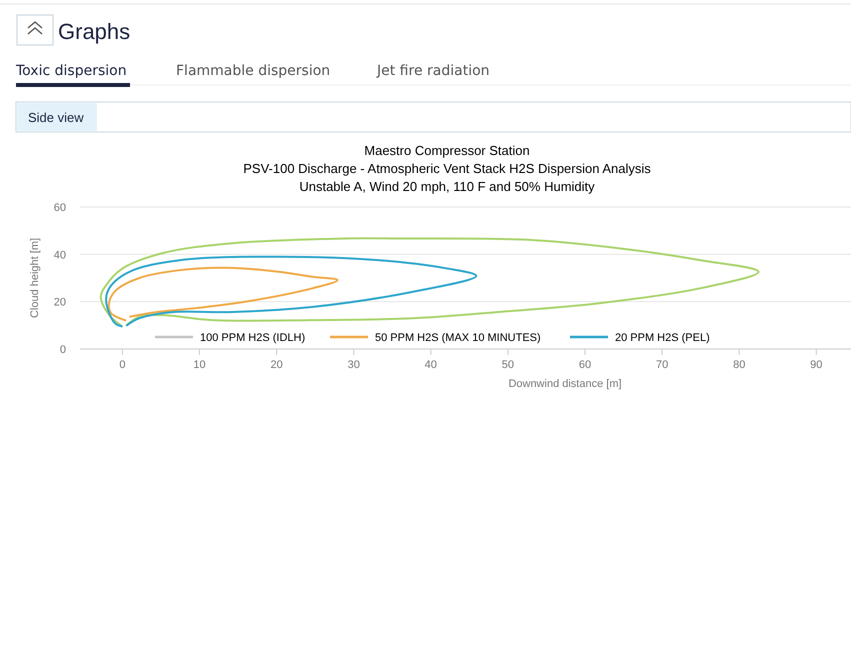 The image size is (851, 650). Describe the element at coordinates (56, 117) in the screenshot. I see `text: Side view` at that location.